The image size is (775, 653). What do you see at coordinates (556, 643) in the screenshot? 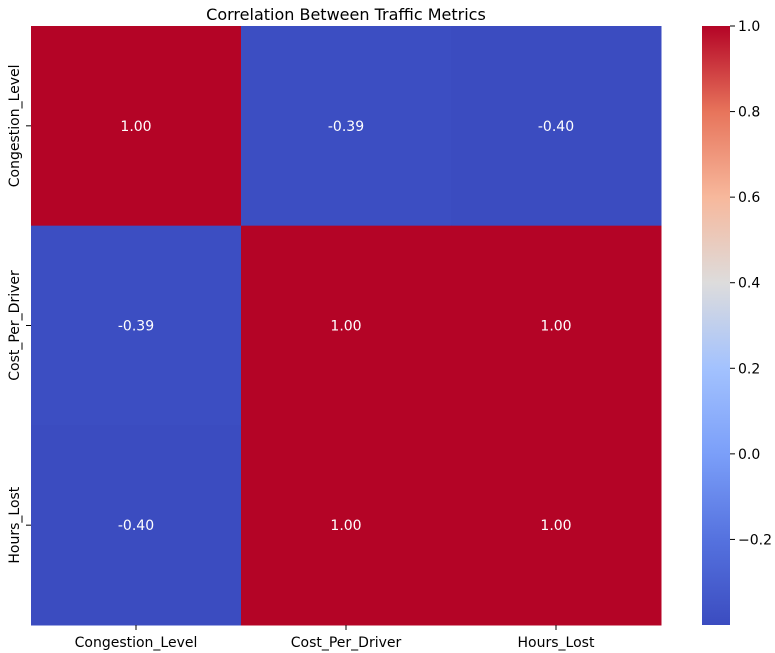
I see `x-tick-label: Hours_Lost` at bounding box center [556, 643].